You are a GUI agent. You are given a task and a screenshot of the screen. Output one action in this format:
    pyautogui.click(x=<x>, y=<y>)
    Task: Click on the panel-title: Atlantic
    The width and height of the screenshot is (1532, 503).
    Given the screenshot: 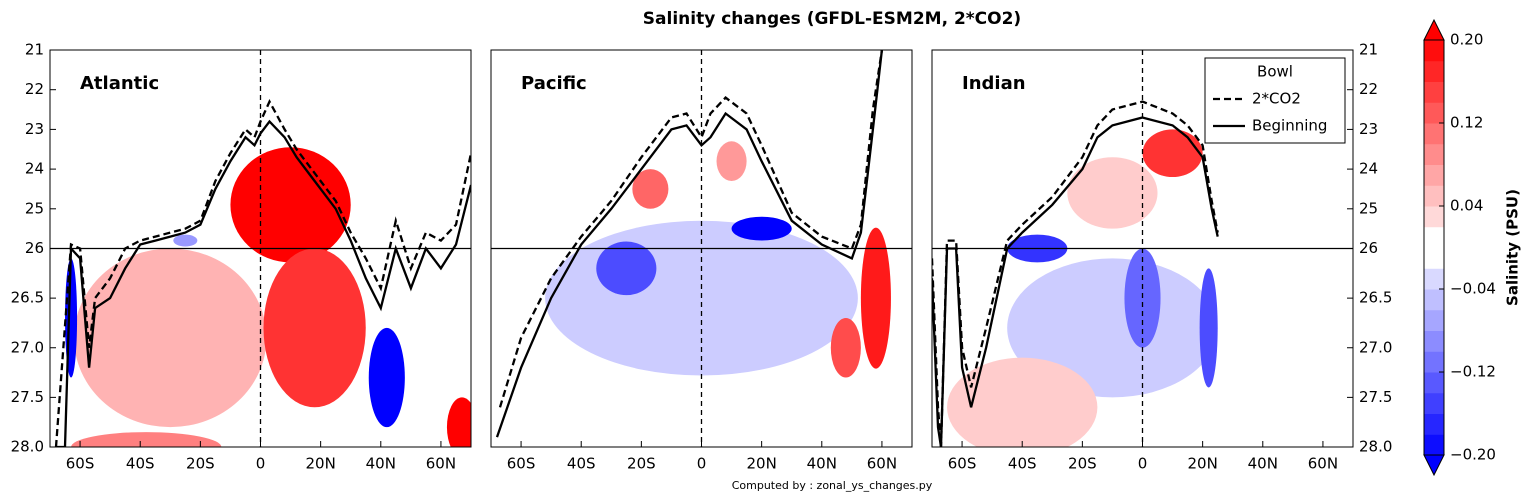 What is the action you would take?
    pyautogui.click(x=119, y=83)
    